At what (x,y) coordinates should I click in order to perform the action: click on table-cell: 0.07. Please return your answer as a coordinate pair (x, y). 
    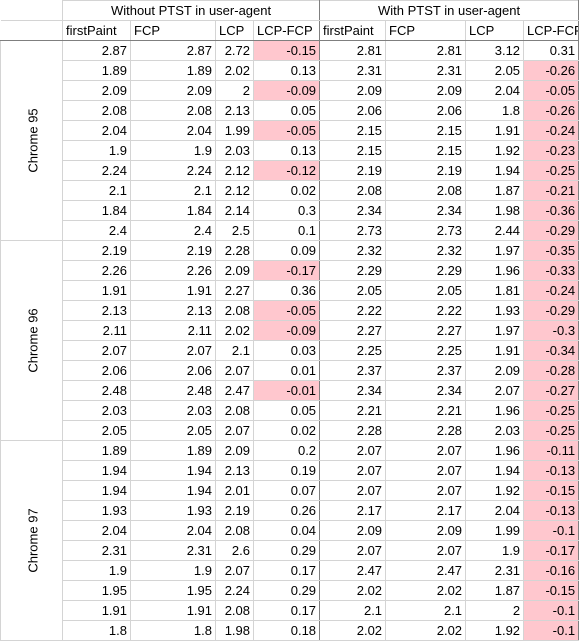
    Looking at the image, I should click on (286, 490).